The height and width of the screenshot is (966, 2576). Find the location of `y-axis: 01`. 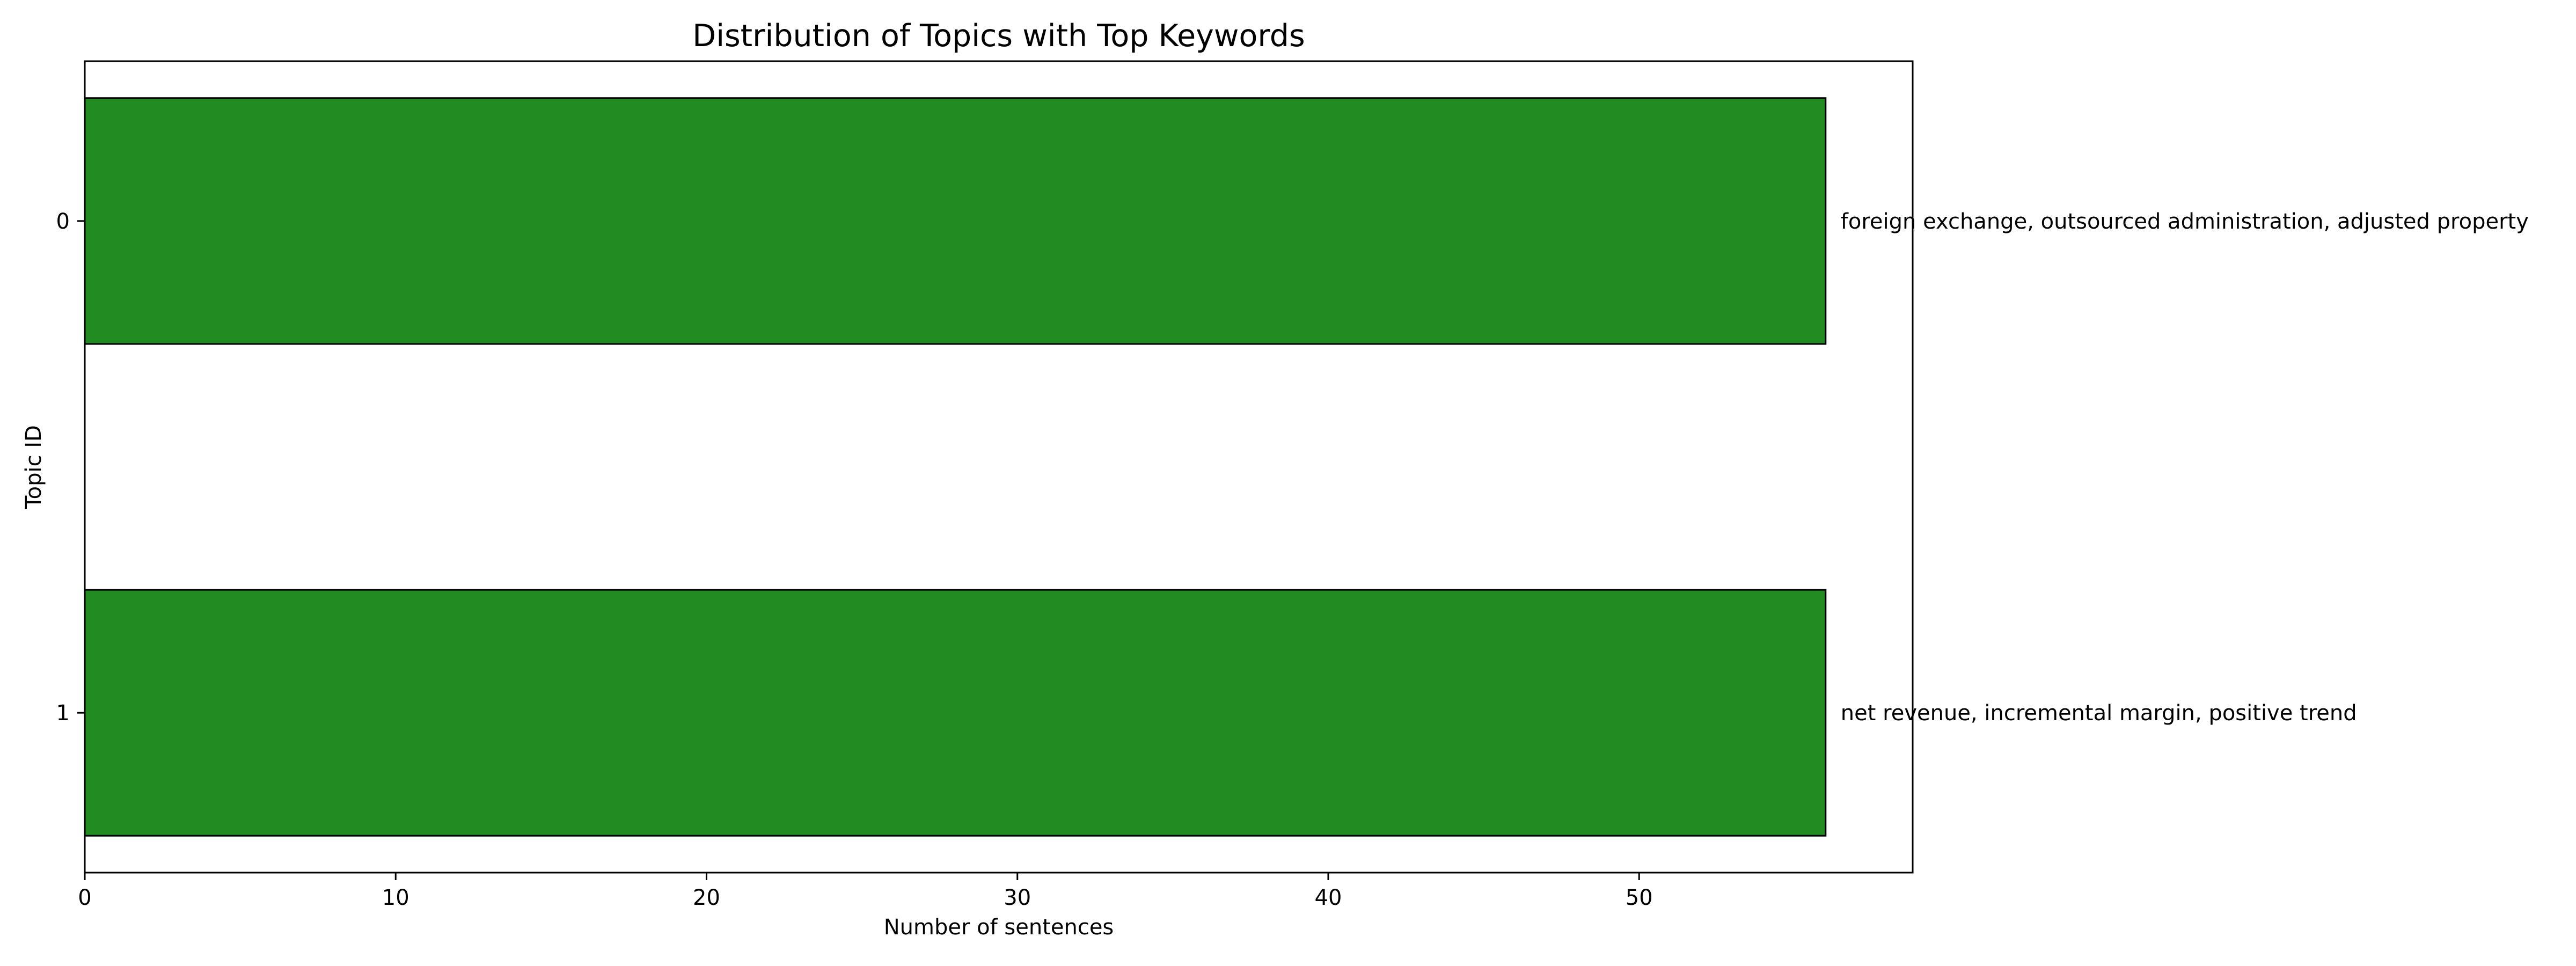

y-axis: 01 is located at coordinates (70, 467).